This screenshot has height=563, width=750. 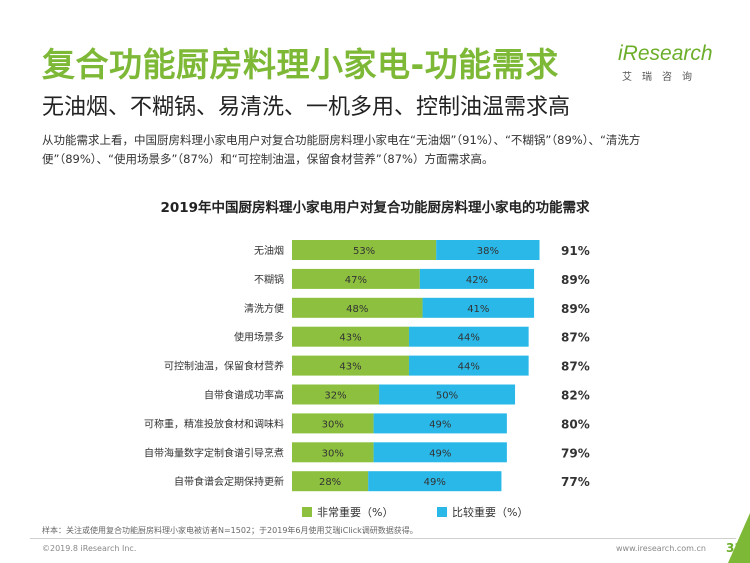 I want to click on total-label: 80%, so click(x=575, y=424).